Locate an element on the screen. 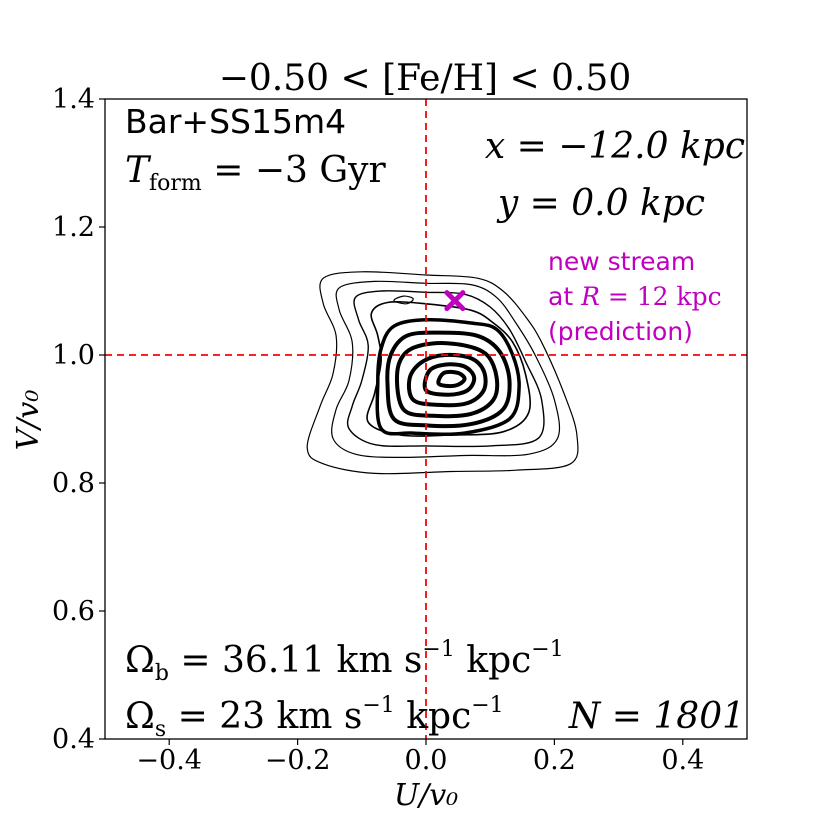  stream-note-value: = 12 kpc is located at coordinates (661, 296).